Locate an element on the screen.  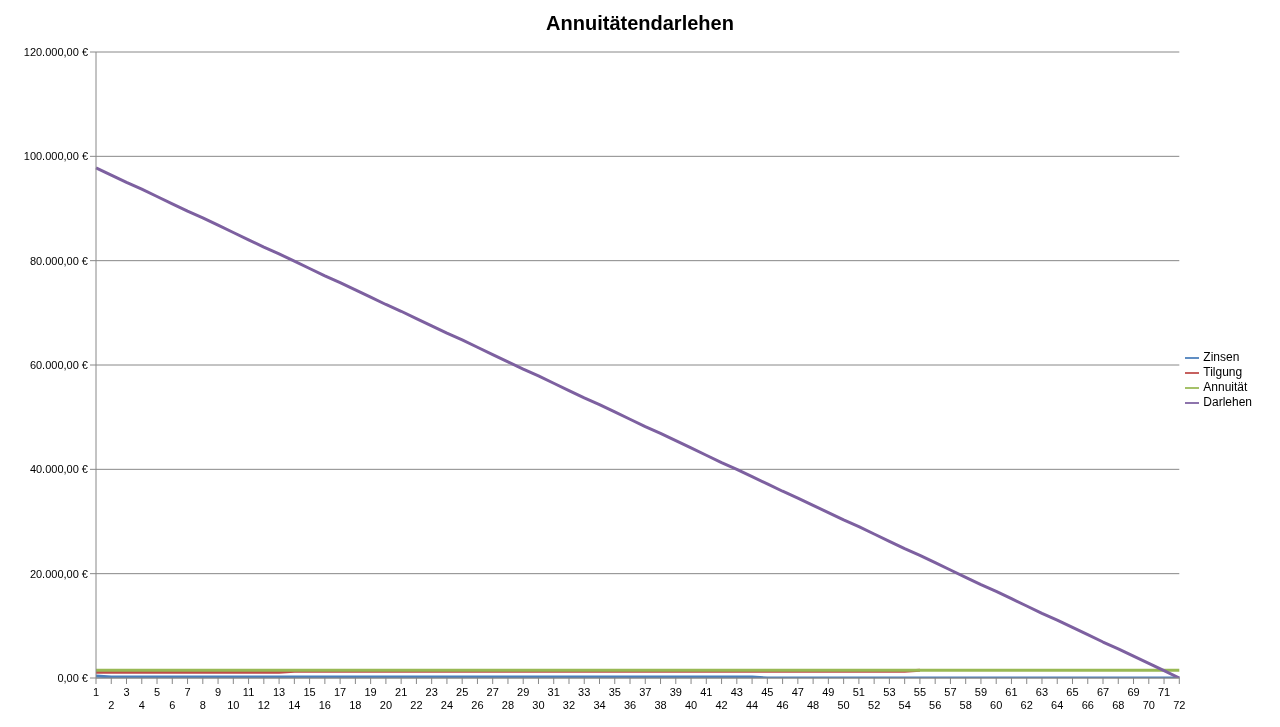
x-tick-label: 59 is located at coordinates (981, 692).